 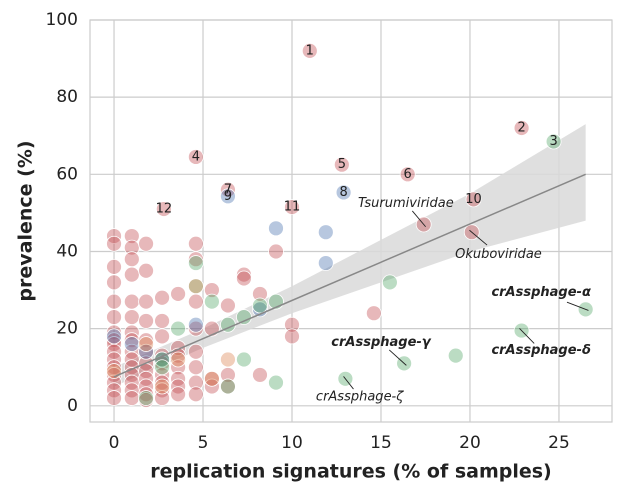 What do you see at coordinates (67, 97) in the screenshot?
I see `y-tick-label: 80` at bounding box center [67, 97].